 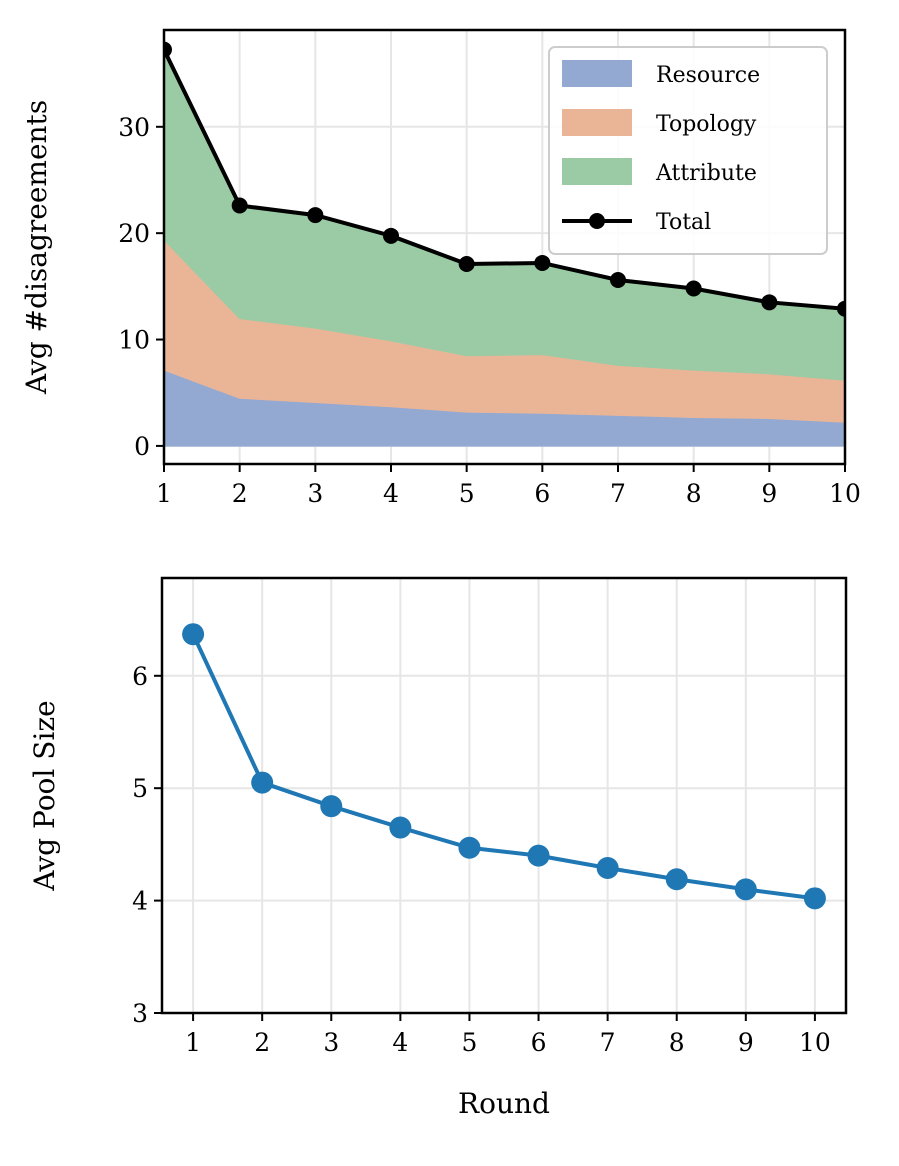 What do you see at coordinates (597, 221) in the screenshot?
I see `legend-marker-icon` at bounding box center [597, 221].